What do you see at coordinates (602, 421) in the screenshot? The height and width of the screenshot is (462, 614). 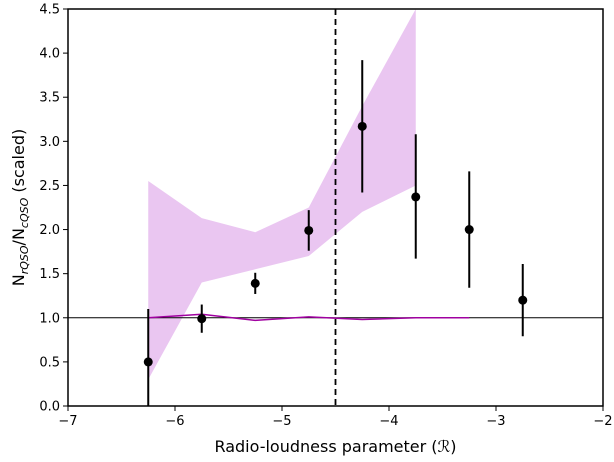 I see `x-tick-label: −2` at bounding box center [602, 421].